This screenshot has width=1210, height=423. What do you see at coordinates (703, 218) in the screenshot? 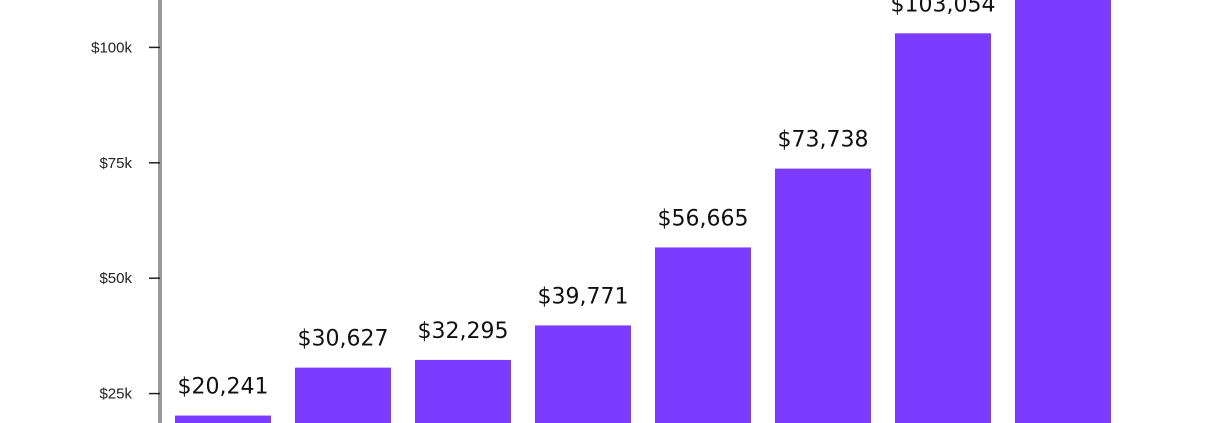
I see `bar-value-label: $56,665` at bounding box center [703, 218].